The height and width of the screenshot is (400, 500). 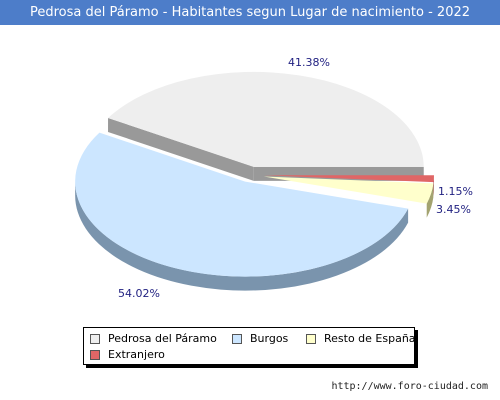 What do you see at coordinates (455, 191) in the screenshot?
I see `value-label-extranjero: 1.15%` at bounding box center [455, 191].